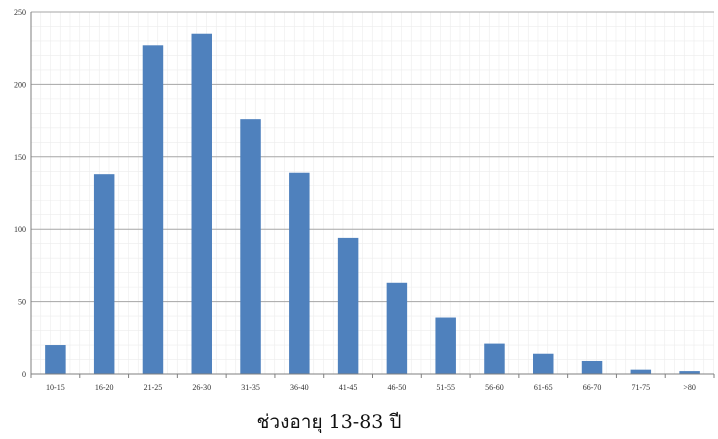  I want to click on x-tick-label: 41-45, so click(348, 387).